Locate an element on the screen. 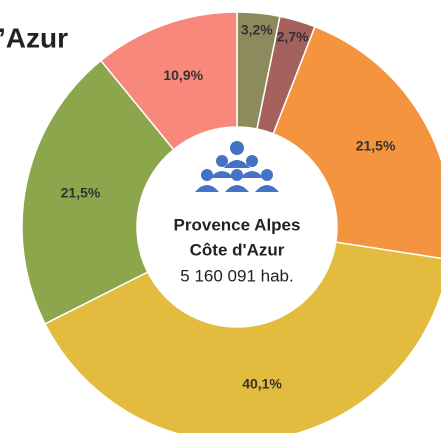  chart-title: ’Azur is located at coordinates (34, 37).